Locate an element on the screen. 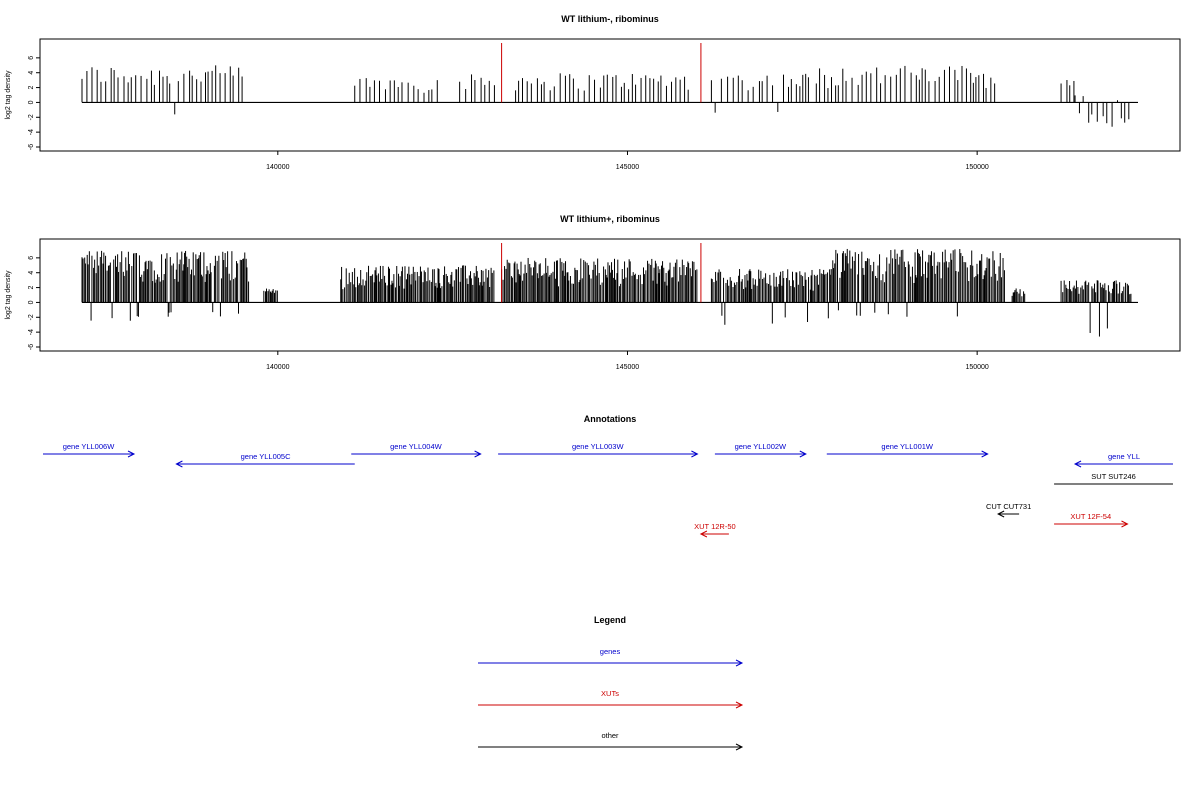 The image size is (1200, 800). feature-label: gene YLL002W is located at coordinates (761, 446).